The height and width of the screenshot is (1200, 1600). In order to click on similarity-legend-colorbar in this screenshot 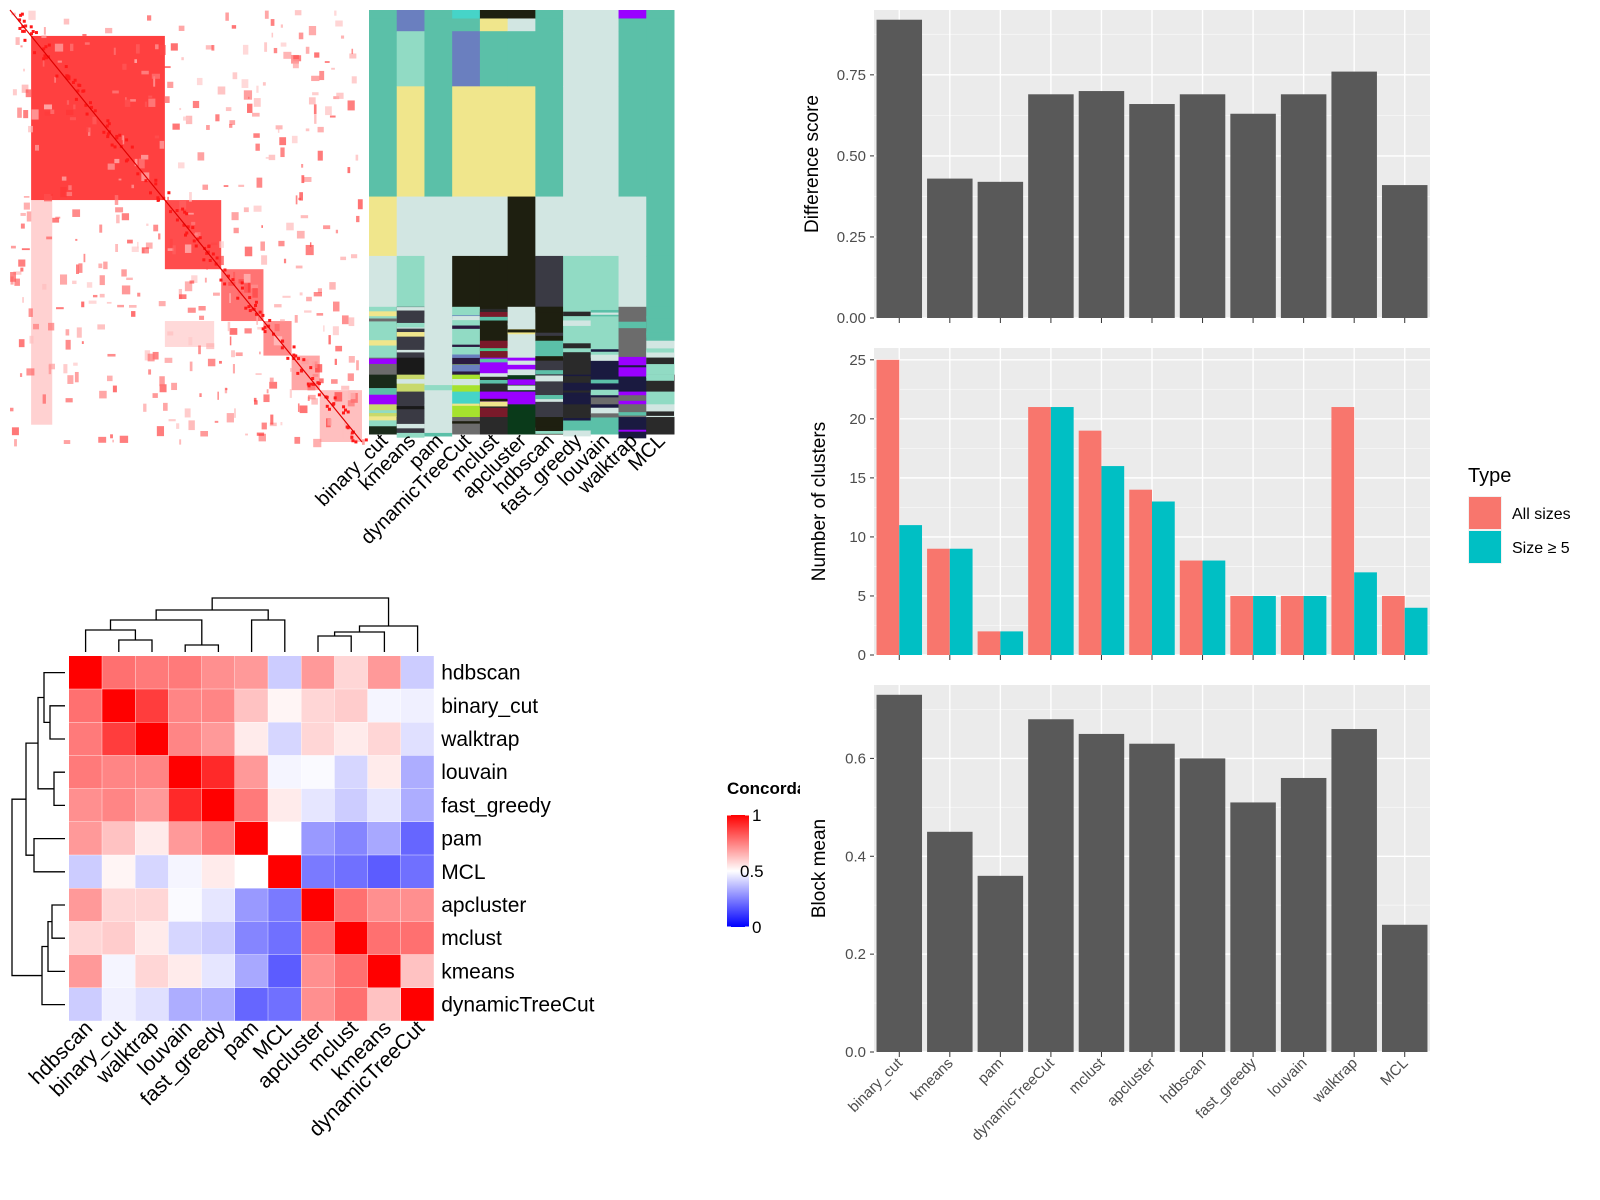, I will do `click(757, 236)`.